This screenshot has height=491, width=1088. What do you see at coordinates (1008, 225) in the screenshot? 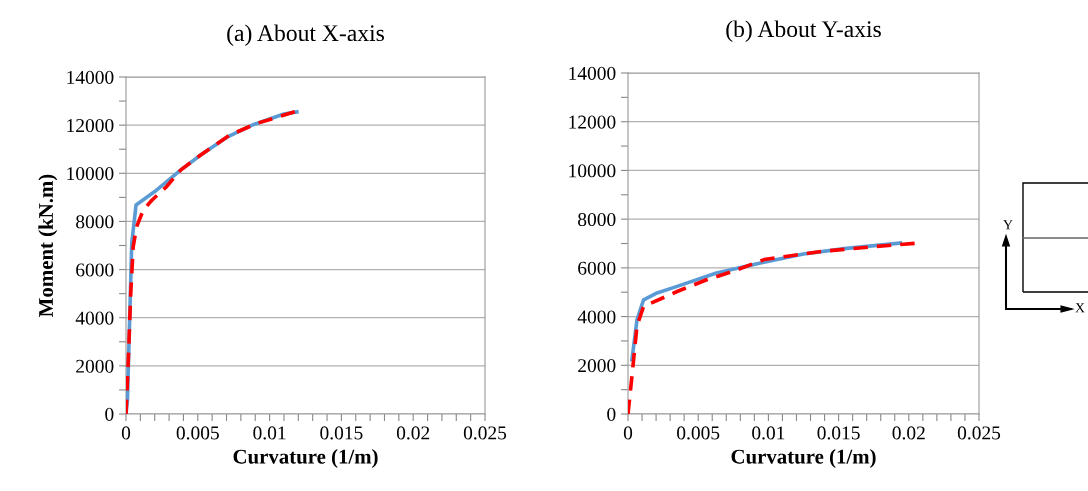
I see `text: Y` at bounding box center [1008, 225].